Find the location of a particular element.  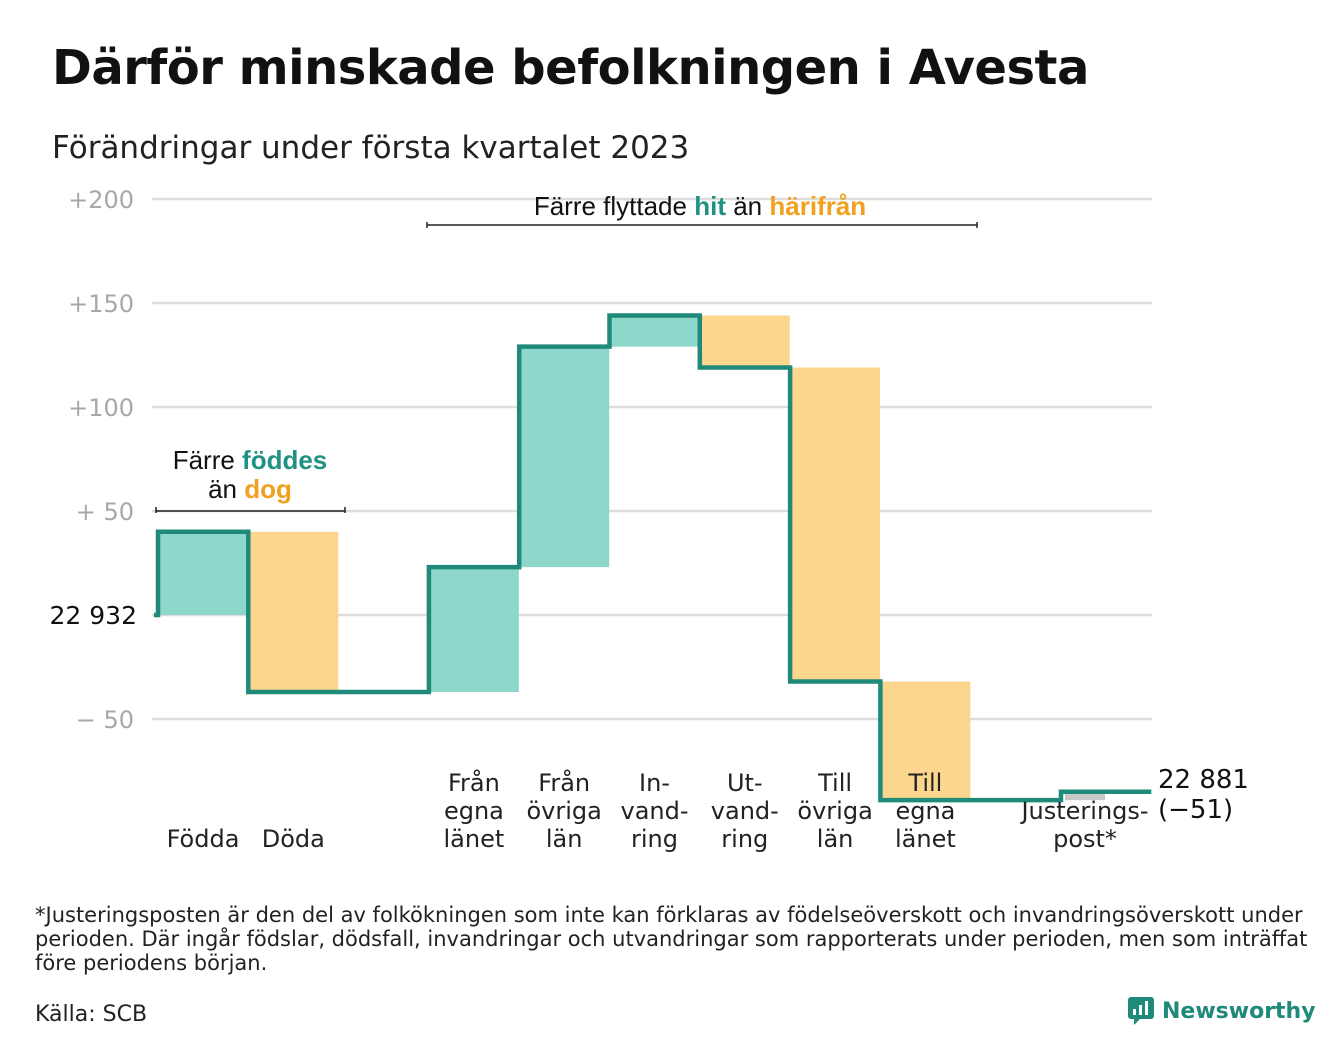

annotation-moves-bracket is located at coordinates (702, 225).